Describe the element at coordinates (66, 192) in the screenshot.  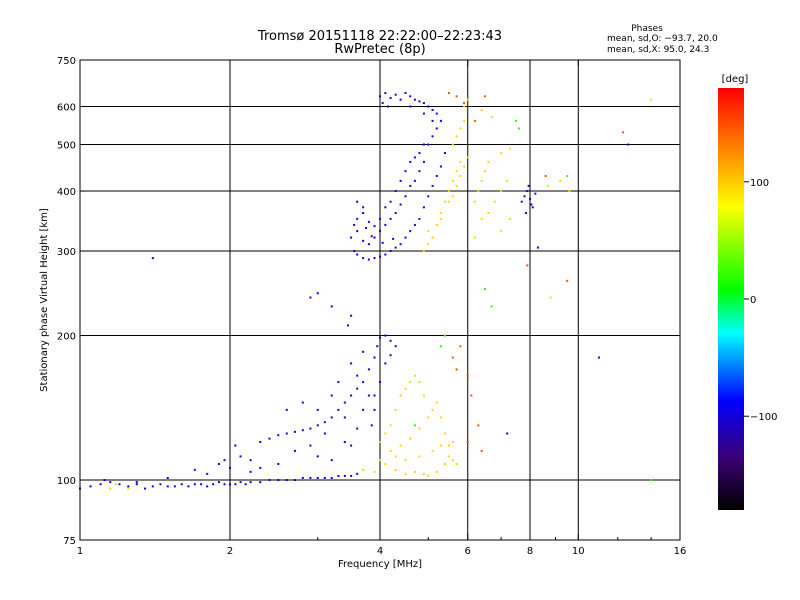
I see `y-tick-label: 400` at that location.